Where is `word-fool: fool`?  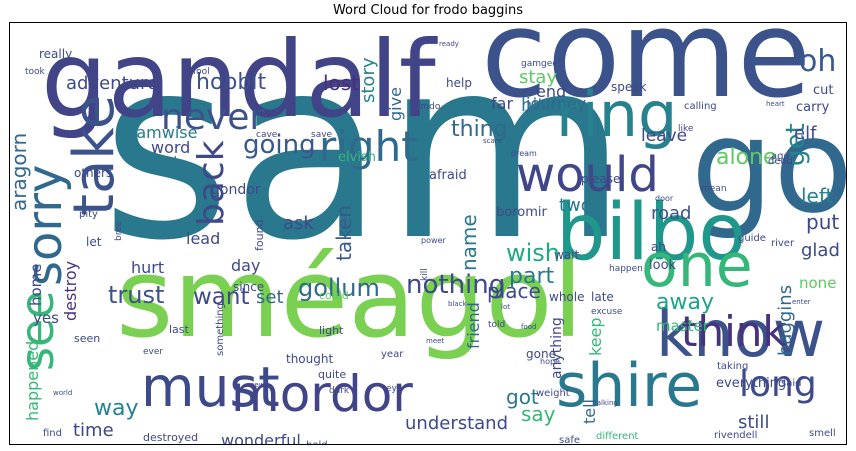
word-fool: fool is located at coordinates (201, 72).